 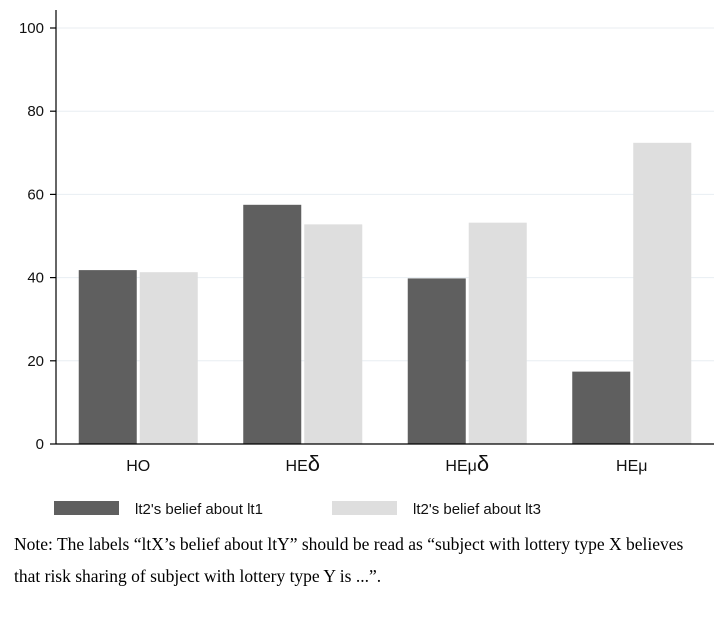 What do you see at coordinates (199, 509) in the screenshot?
I see `legend-label: lt2's belief about lt1` at bounding box center [199, 509].